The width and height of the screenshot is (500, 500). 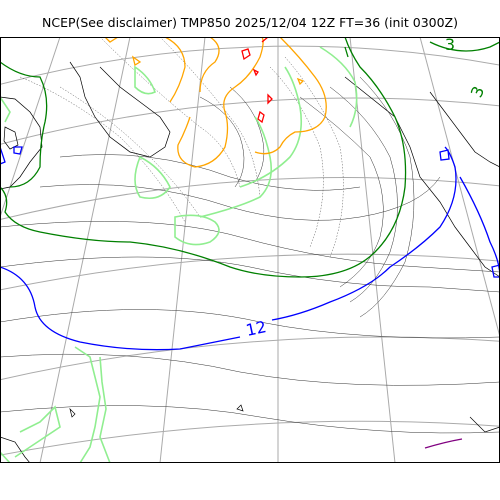 What do you see at coordinates (256, 328) in the screenshot?
I see `contour-label-12: 12` at bounding box center [256, 328].